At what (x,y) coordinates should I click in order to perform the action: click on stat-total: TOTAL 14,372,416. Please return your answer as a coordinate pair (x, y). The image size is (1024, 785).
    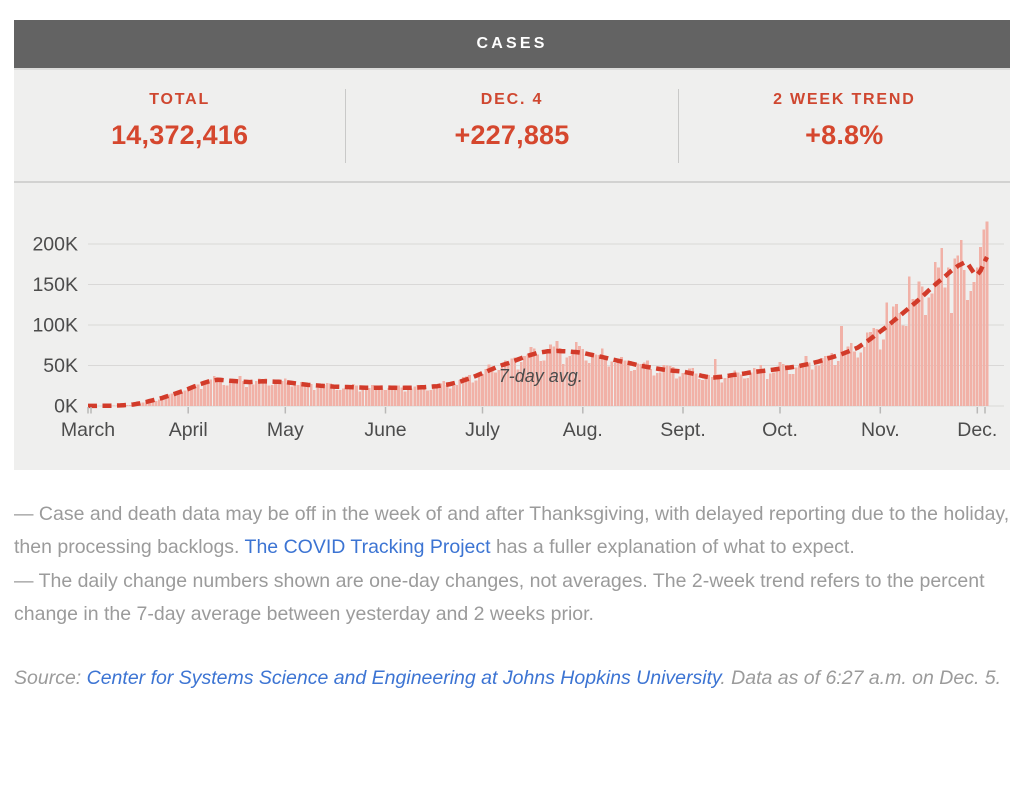
    Looking at the image, I should click on (179, 125).